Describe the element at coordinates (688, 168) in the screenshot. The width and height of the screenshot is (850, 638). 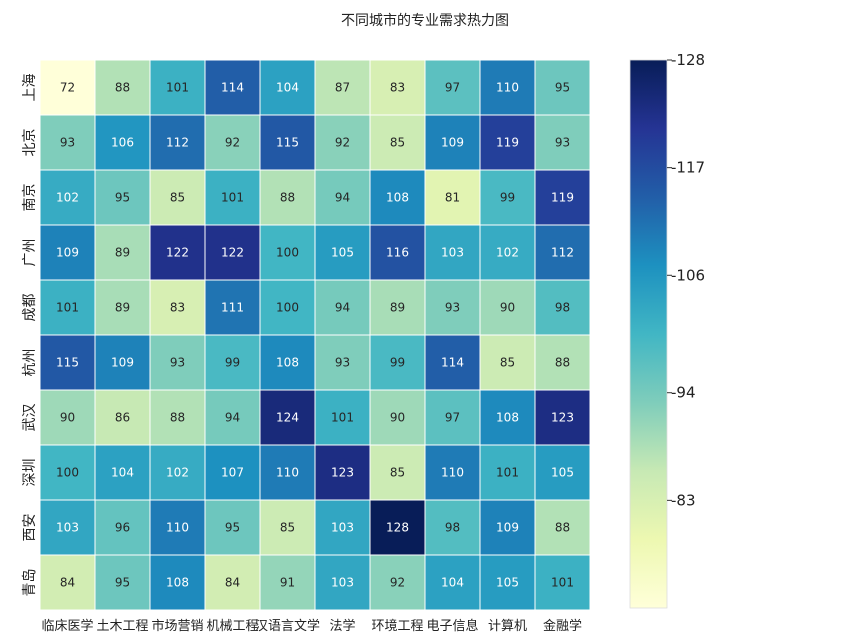
I see `colorbar-tick-label: -117` at that location.